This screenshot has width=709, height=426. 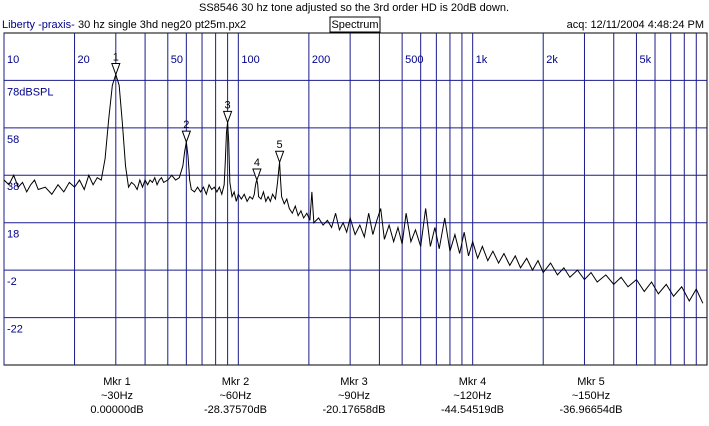 I want to click on x-tick-label: 5k, so click(x=645, y=60).